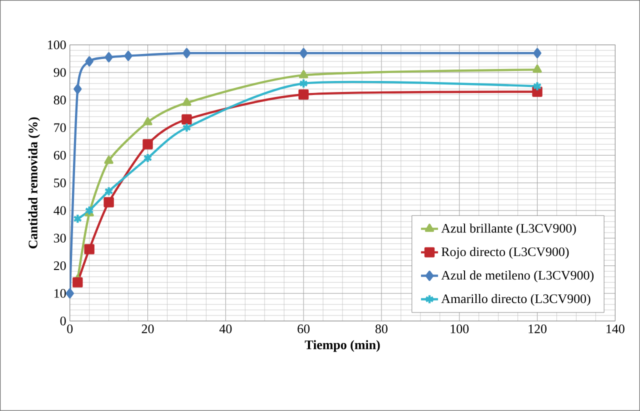 The image size is (640, 411). What do you see at coordinates (60, 127) in the screenshot?
I see `y-tick-label: 70` at bounding box center [60, 127].